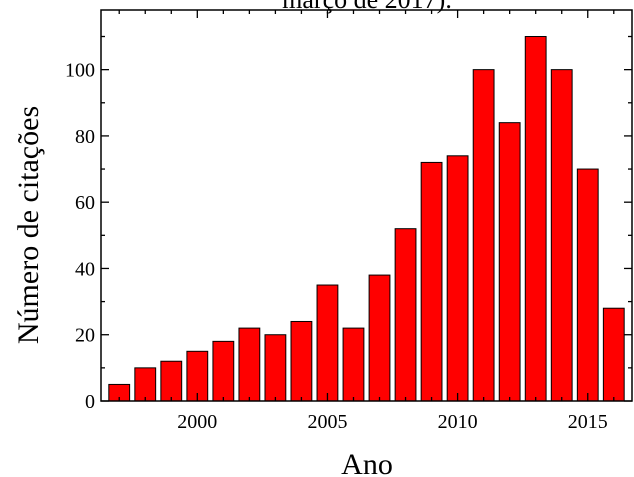 The width and height of the screenshot is (634, 477). Describe the element at coordinates (85, 336) in the screenshot. I see `y-tick-label-20: 20` at that location.